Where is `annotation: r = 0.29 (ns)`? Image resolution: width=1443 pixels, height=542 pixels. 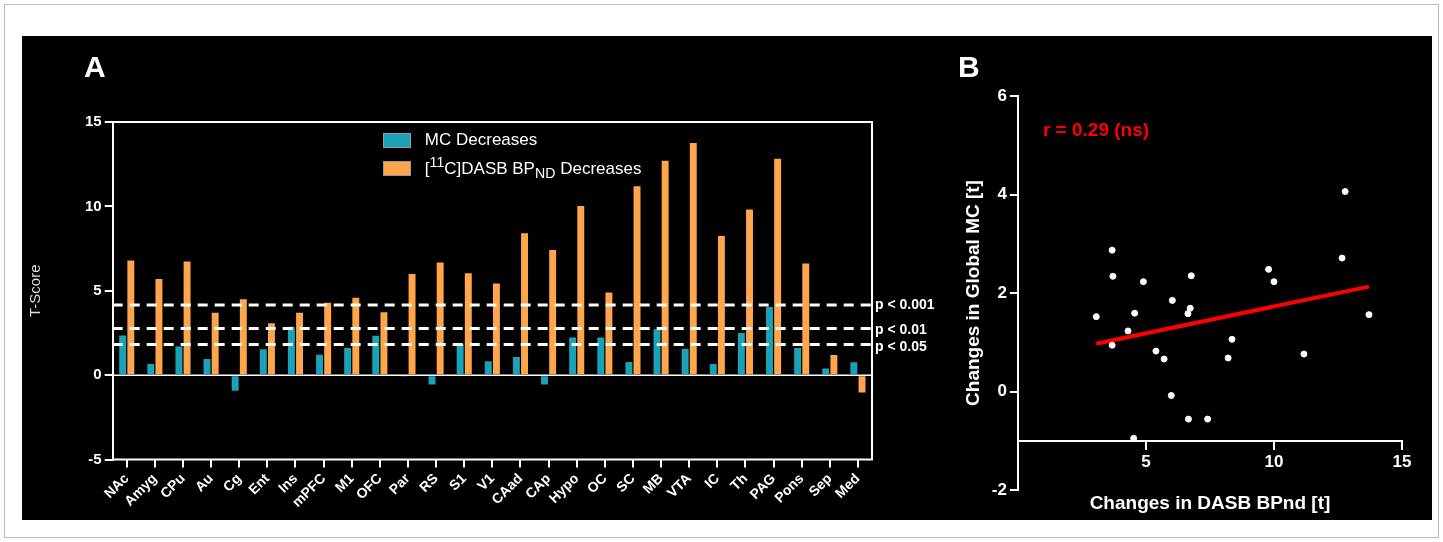
annotation: r = 0.29 (ns) is located at coordinates (1096, 130).